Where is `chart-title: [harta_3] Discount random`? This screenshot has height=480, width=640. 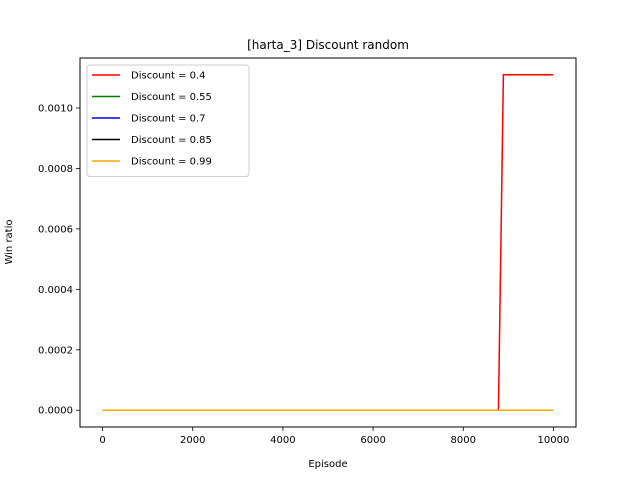 chart-title: [harta_3] Discount random is located at coordinates (328, 45).